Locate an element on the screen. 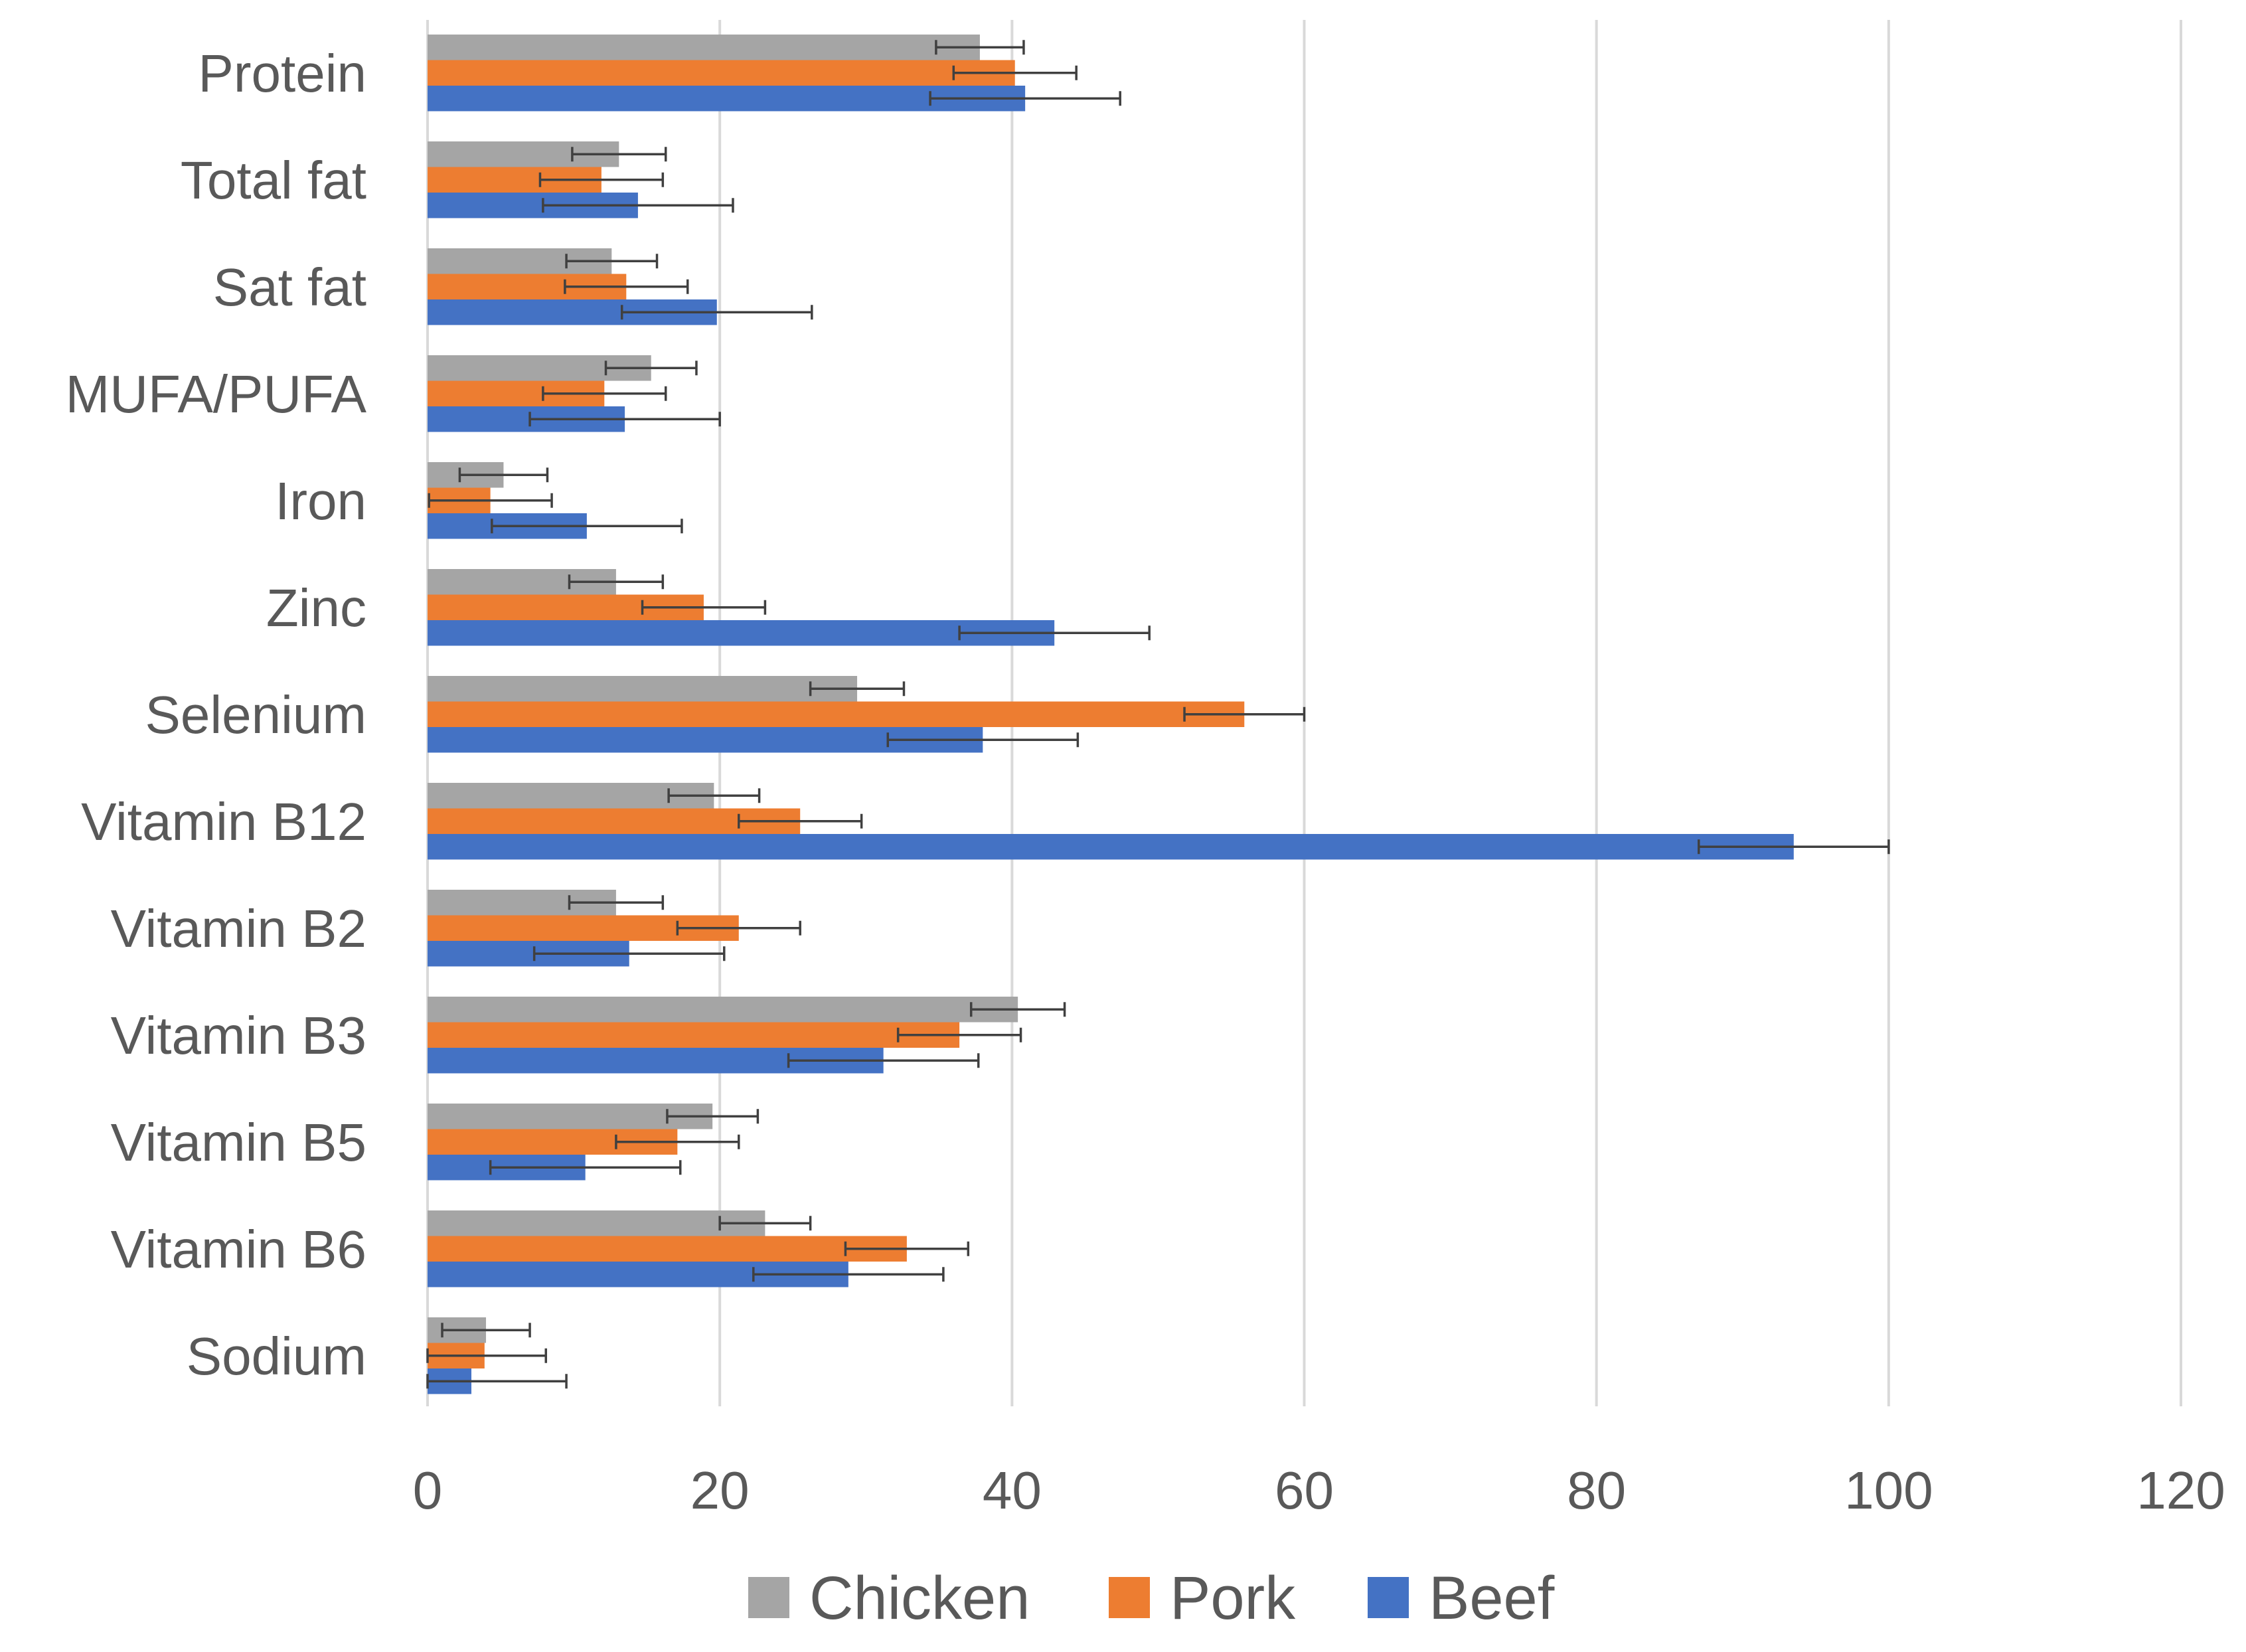  error-bar-chicken-vitamin-b6 is located at coordinates (765, 1223).